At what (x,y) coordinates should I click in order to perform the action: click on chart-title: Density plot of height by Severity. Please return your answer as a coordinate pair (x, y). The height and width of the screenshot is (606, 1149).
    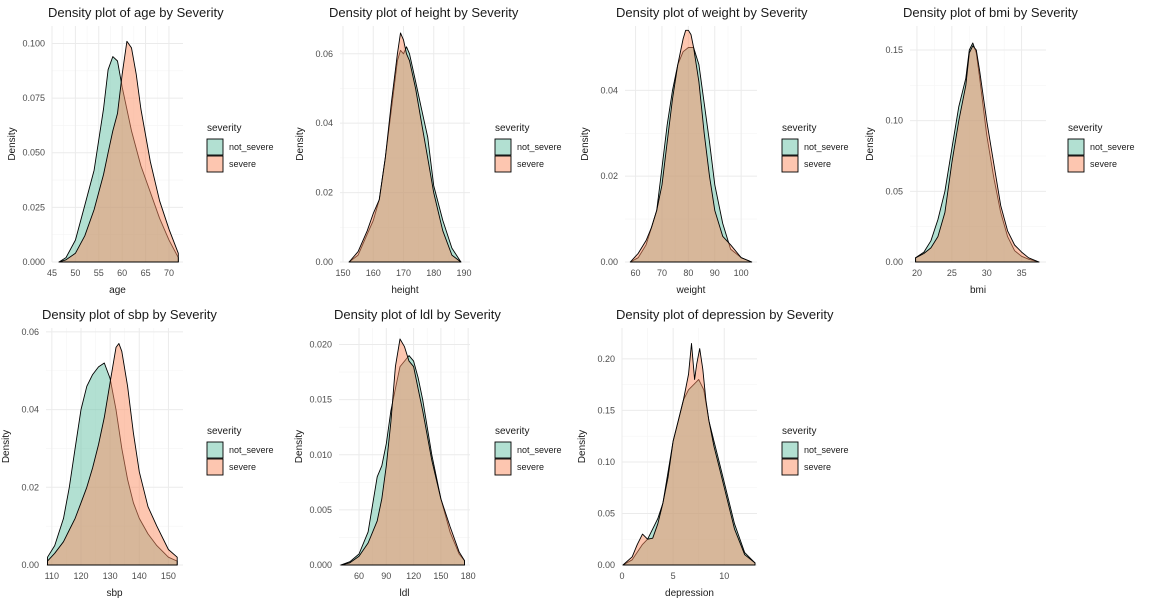
    Looking at the image, I should click on (424, 12).